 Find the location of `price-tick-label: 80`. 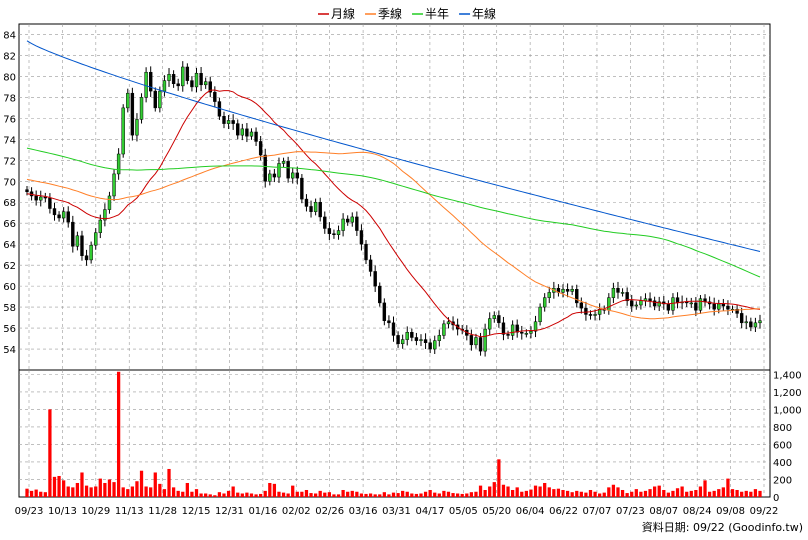

price-tick-label: 80 is located at coordinates (9, 77).